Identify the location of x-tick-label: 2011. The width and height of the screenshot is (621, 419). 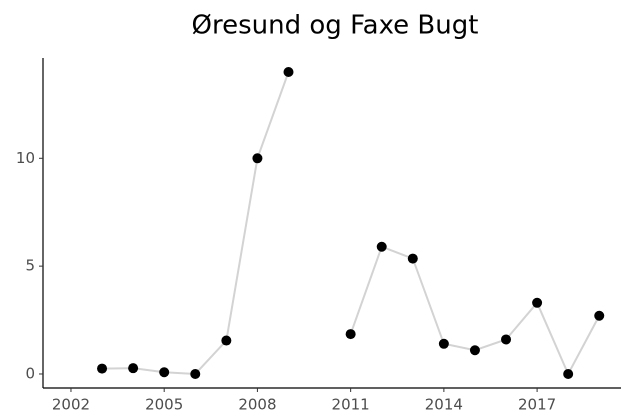
(351, 405).